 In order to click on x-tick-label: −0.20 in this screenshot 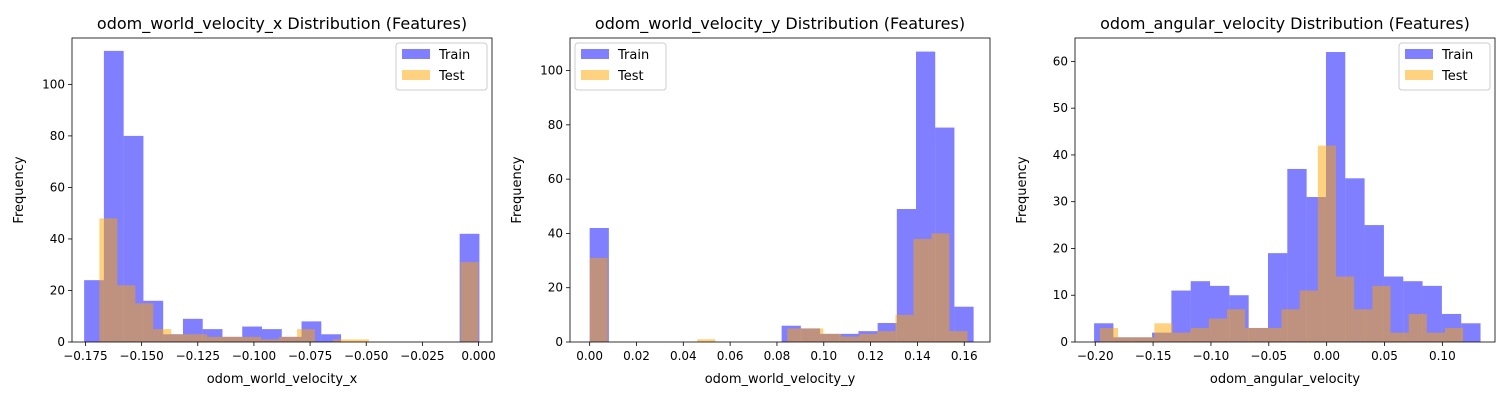, I will do `click(1095, 356)`.